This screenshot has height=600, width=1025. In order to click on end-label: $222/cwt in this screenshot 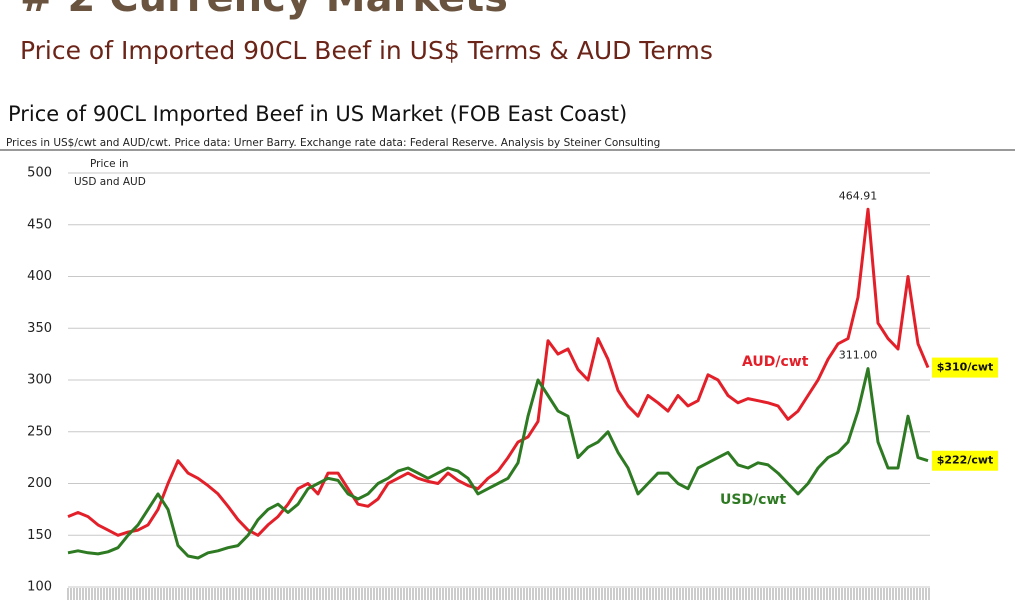, I will do `click(965, 460)`.